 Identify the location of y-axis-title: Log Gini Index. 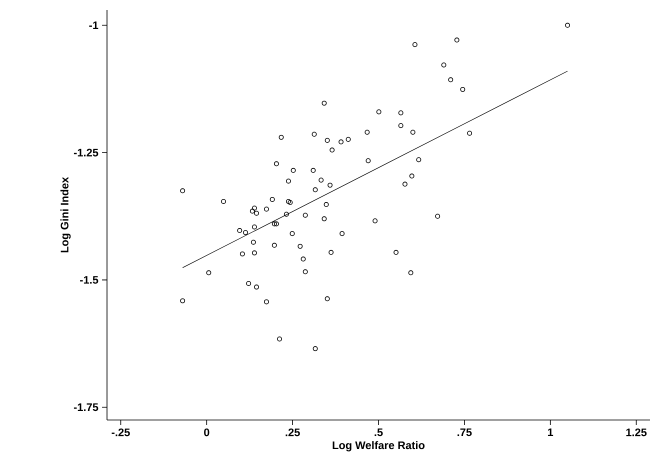
(65, 214).